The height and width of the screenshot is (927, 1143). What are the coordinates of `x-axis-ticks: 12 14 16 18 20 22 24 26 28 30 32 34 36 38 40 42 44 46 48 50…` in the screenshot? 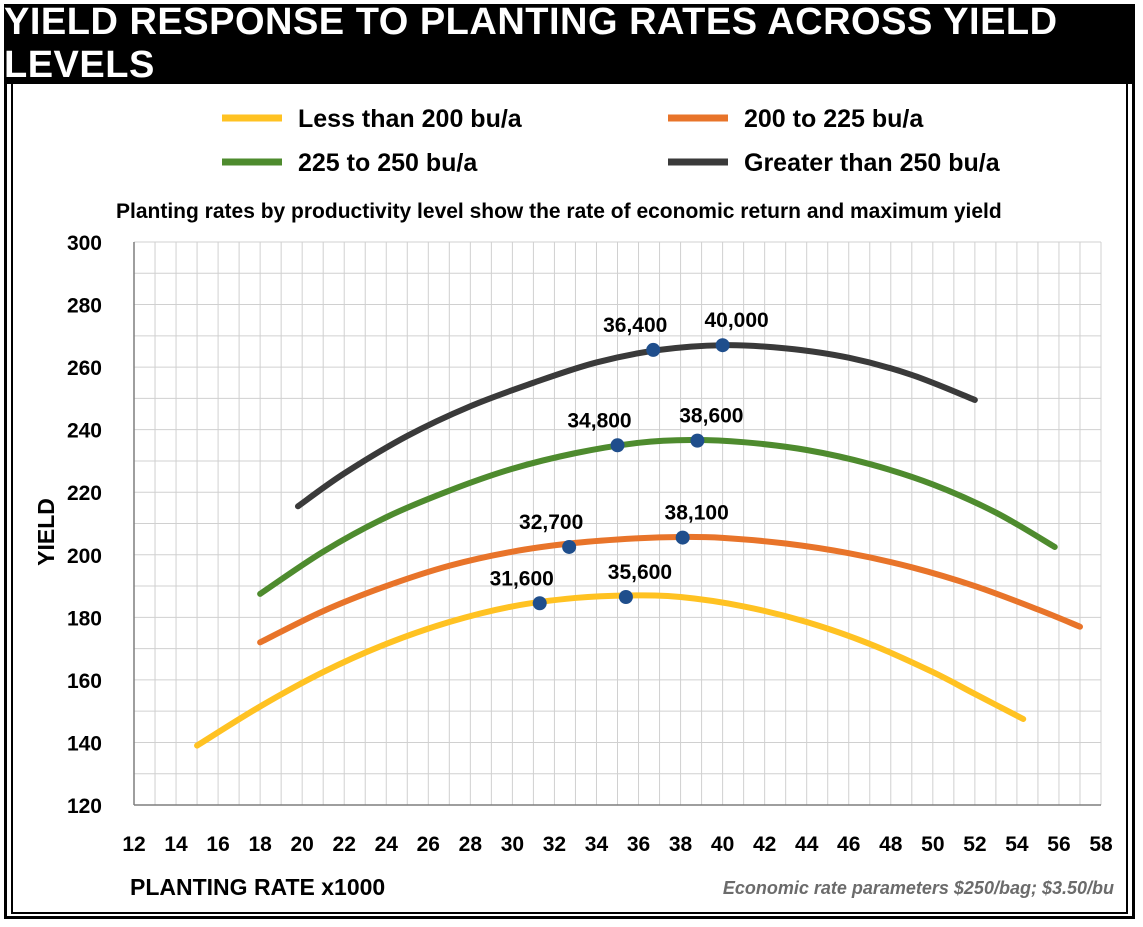 It's located at (617, 844).